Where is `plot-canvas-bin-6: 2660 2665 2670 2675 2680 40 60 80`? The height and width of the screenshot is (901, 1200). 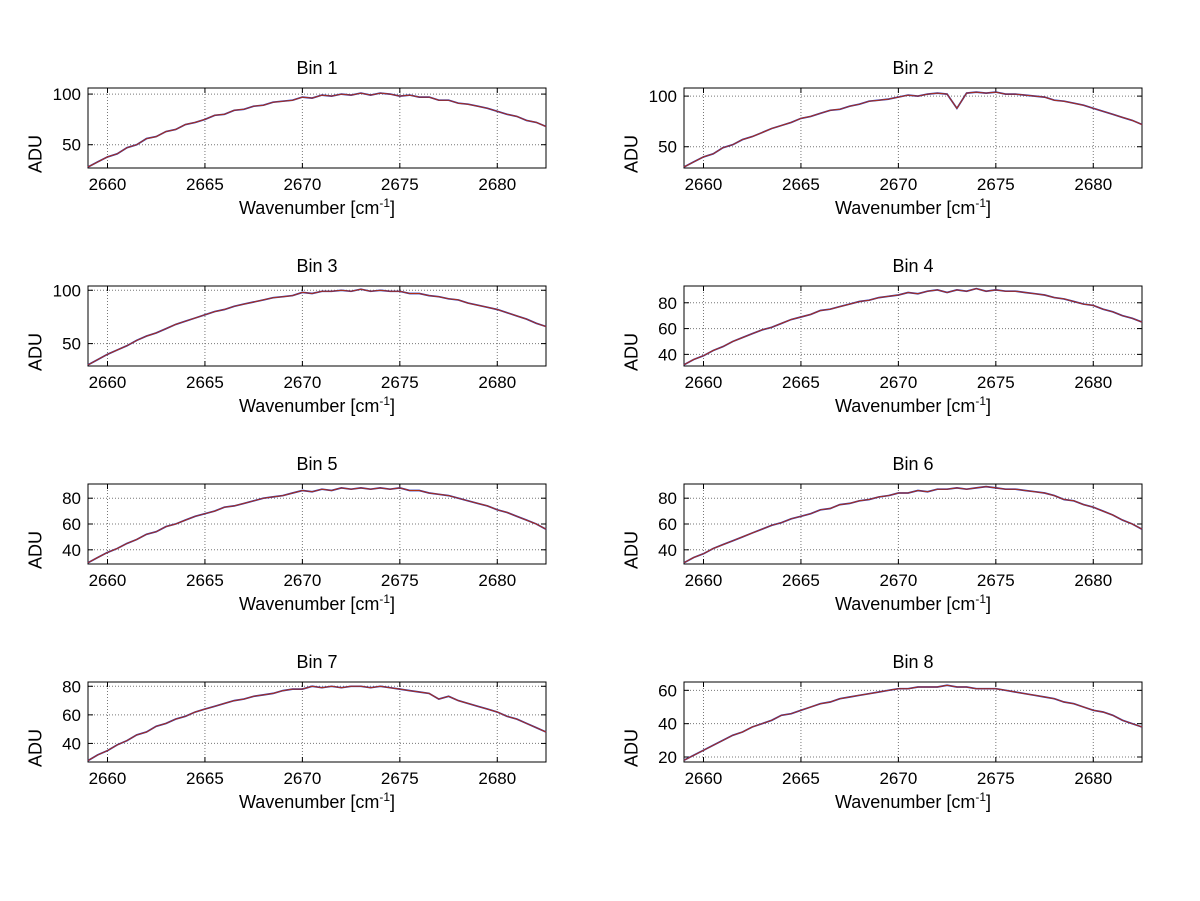
plot-canvas-bin-6: 2660 2665 2670 2675 2680 40 60 80 is located at coordinates (900, 536).